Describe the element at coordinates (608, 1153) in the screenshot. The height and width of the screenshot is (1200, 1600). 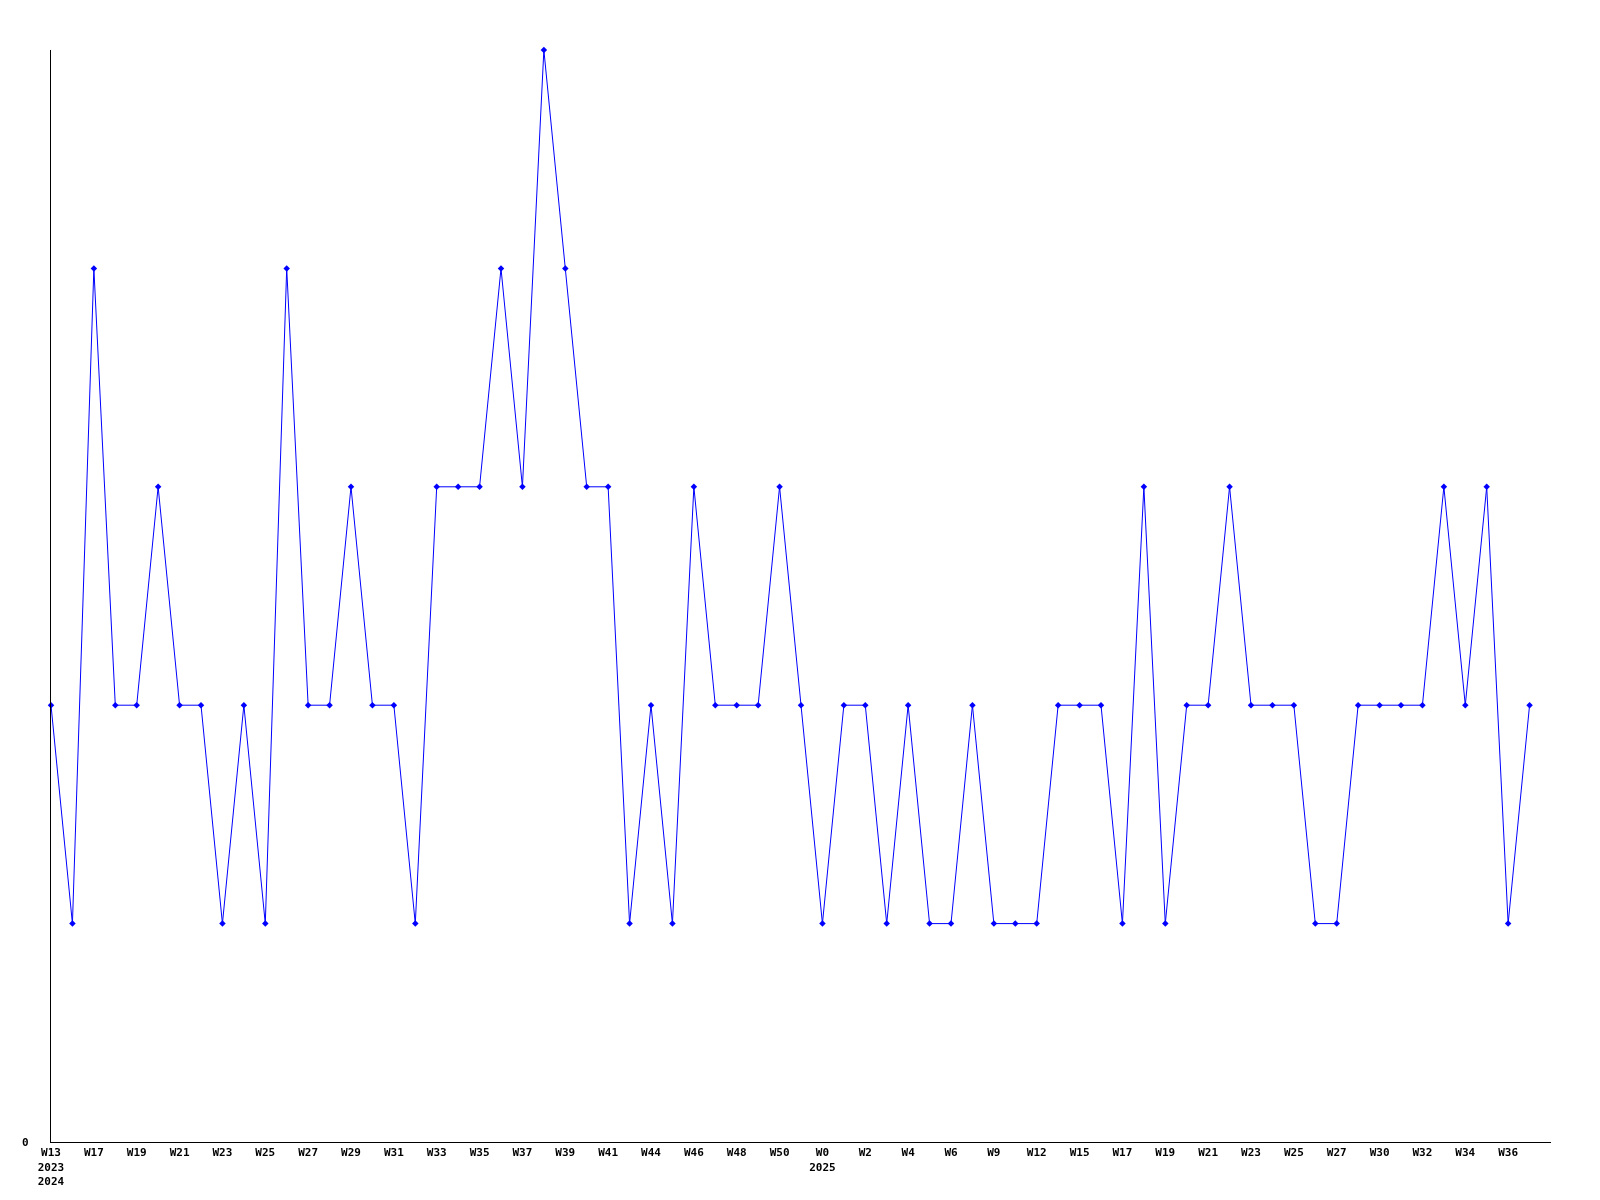
I see `x-tick-label: W41` at that location.